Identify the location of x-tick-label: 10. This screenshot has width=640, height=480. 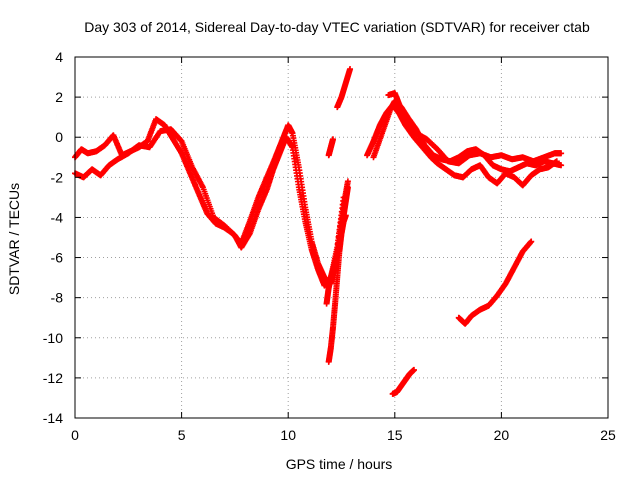
(288, 435).